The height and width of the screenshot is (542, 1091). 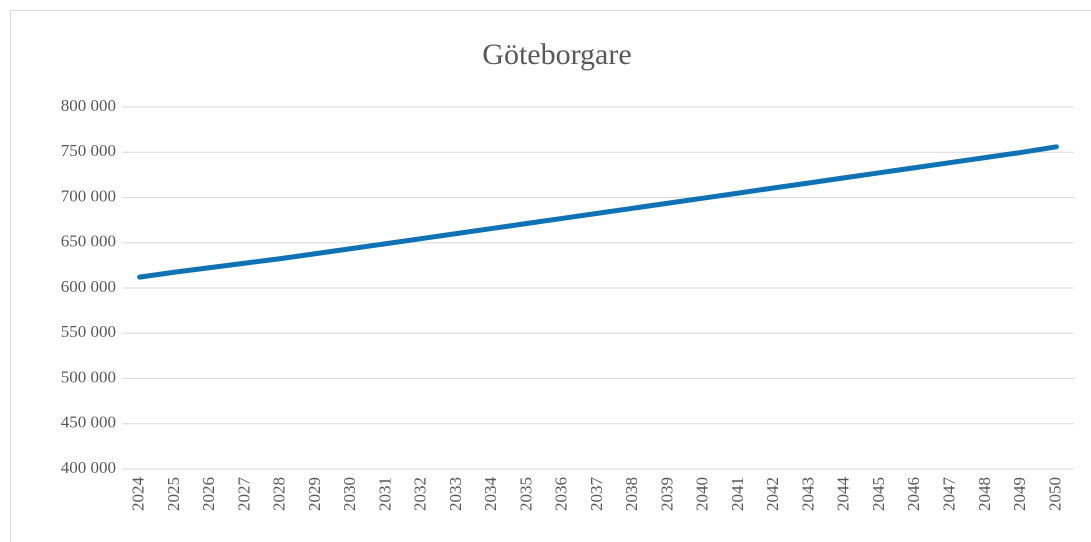 I want to click on x-tick-label: 2028, so click(x=279, y=494).